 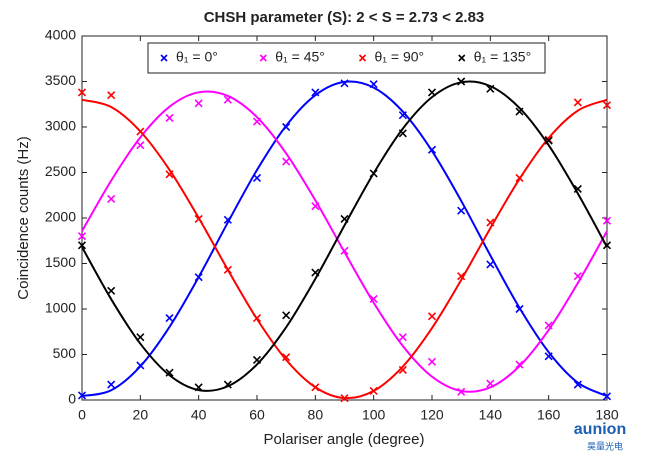 I want to click on legend-label: θ₁ = 90°, so click(x=400, y=57).